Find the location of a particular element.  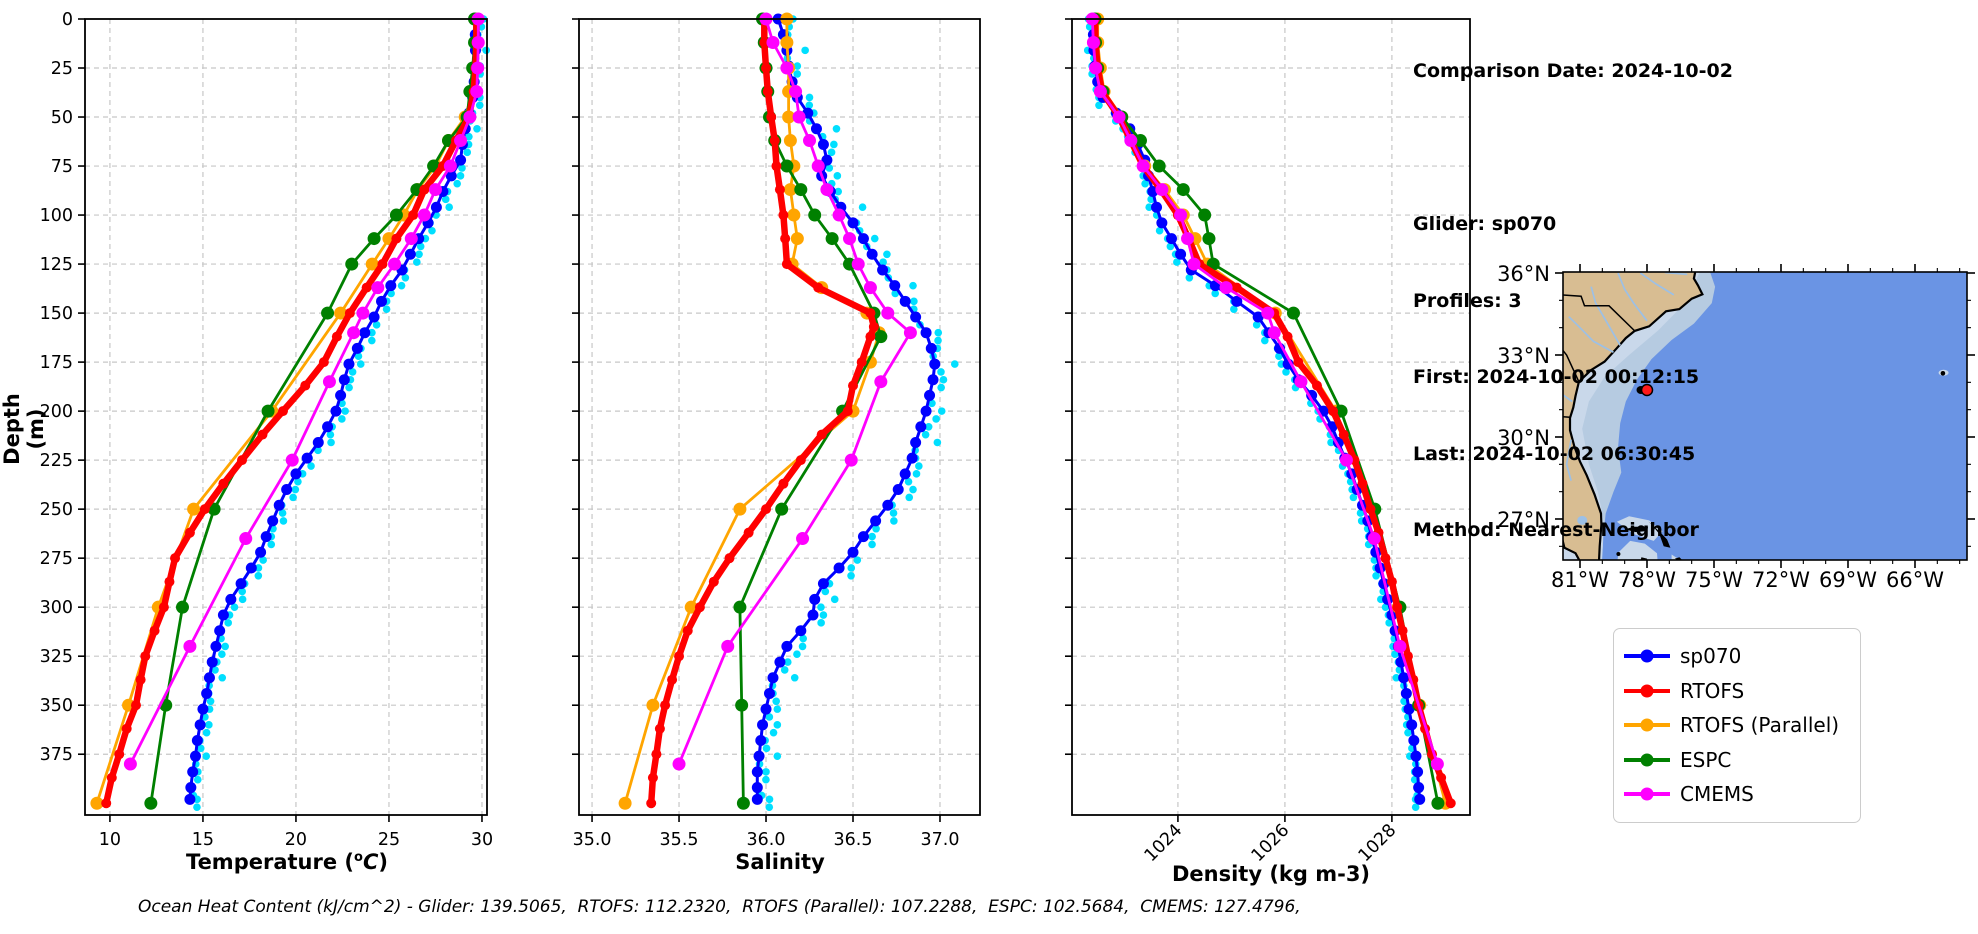

legend-label: CMEMS is located at coordinates (1717, 794).